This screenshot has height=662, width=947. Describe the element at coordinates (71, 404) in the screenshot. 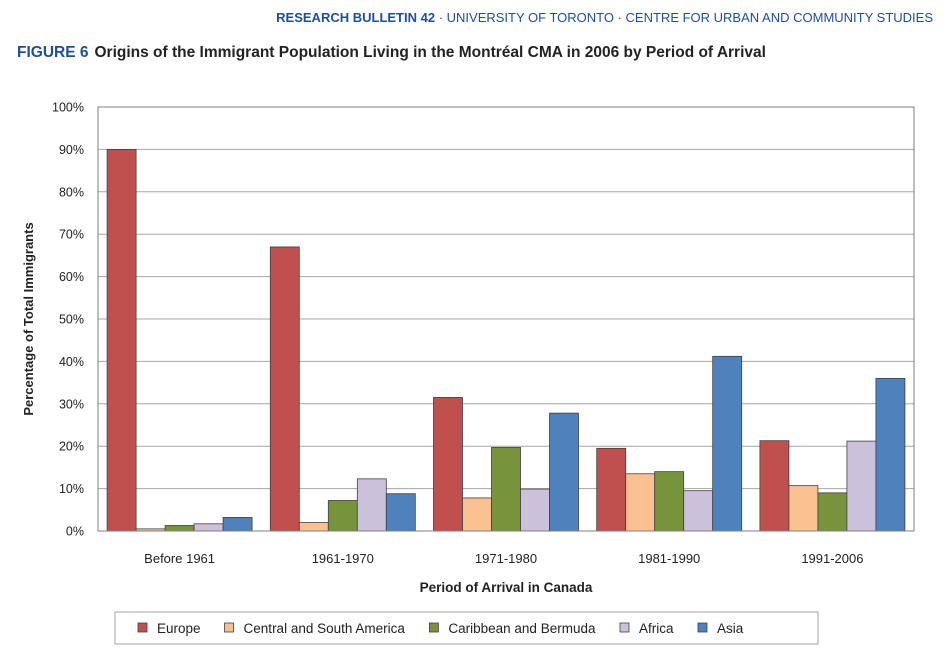

I see `y-tick-label: 30%` at that location.